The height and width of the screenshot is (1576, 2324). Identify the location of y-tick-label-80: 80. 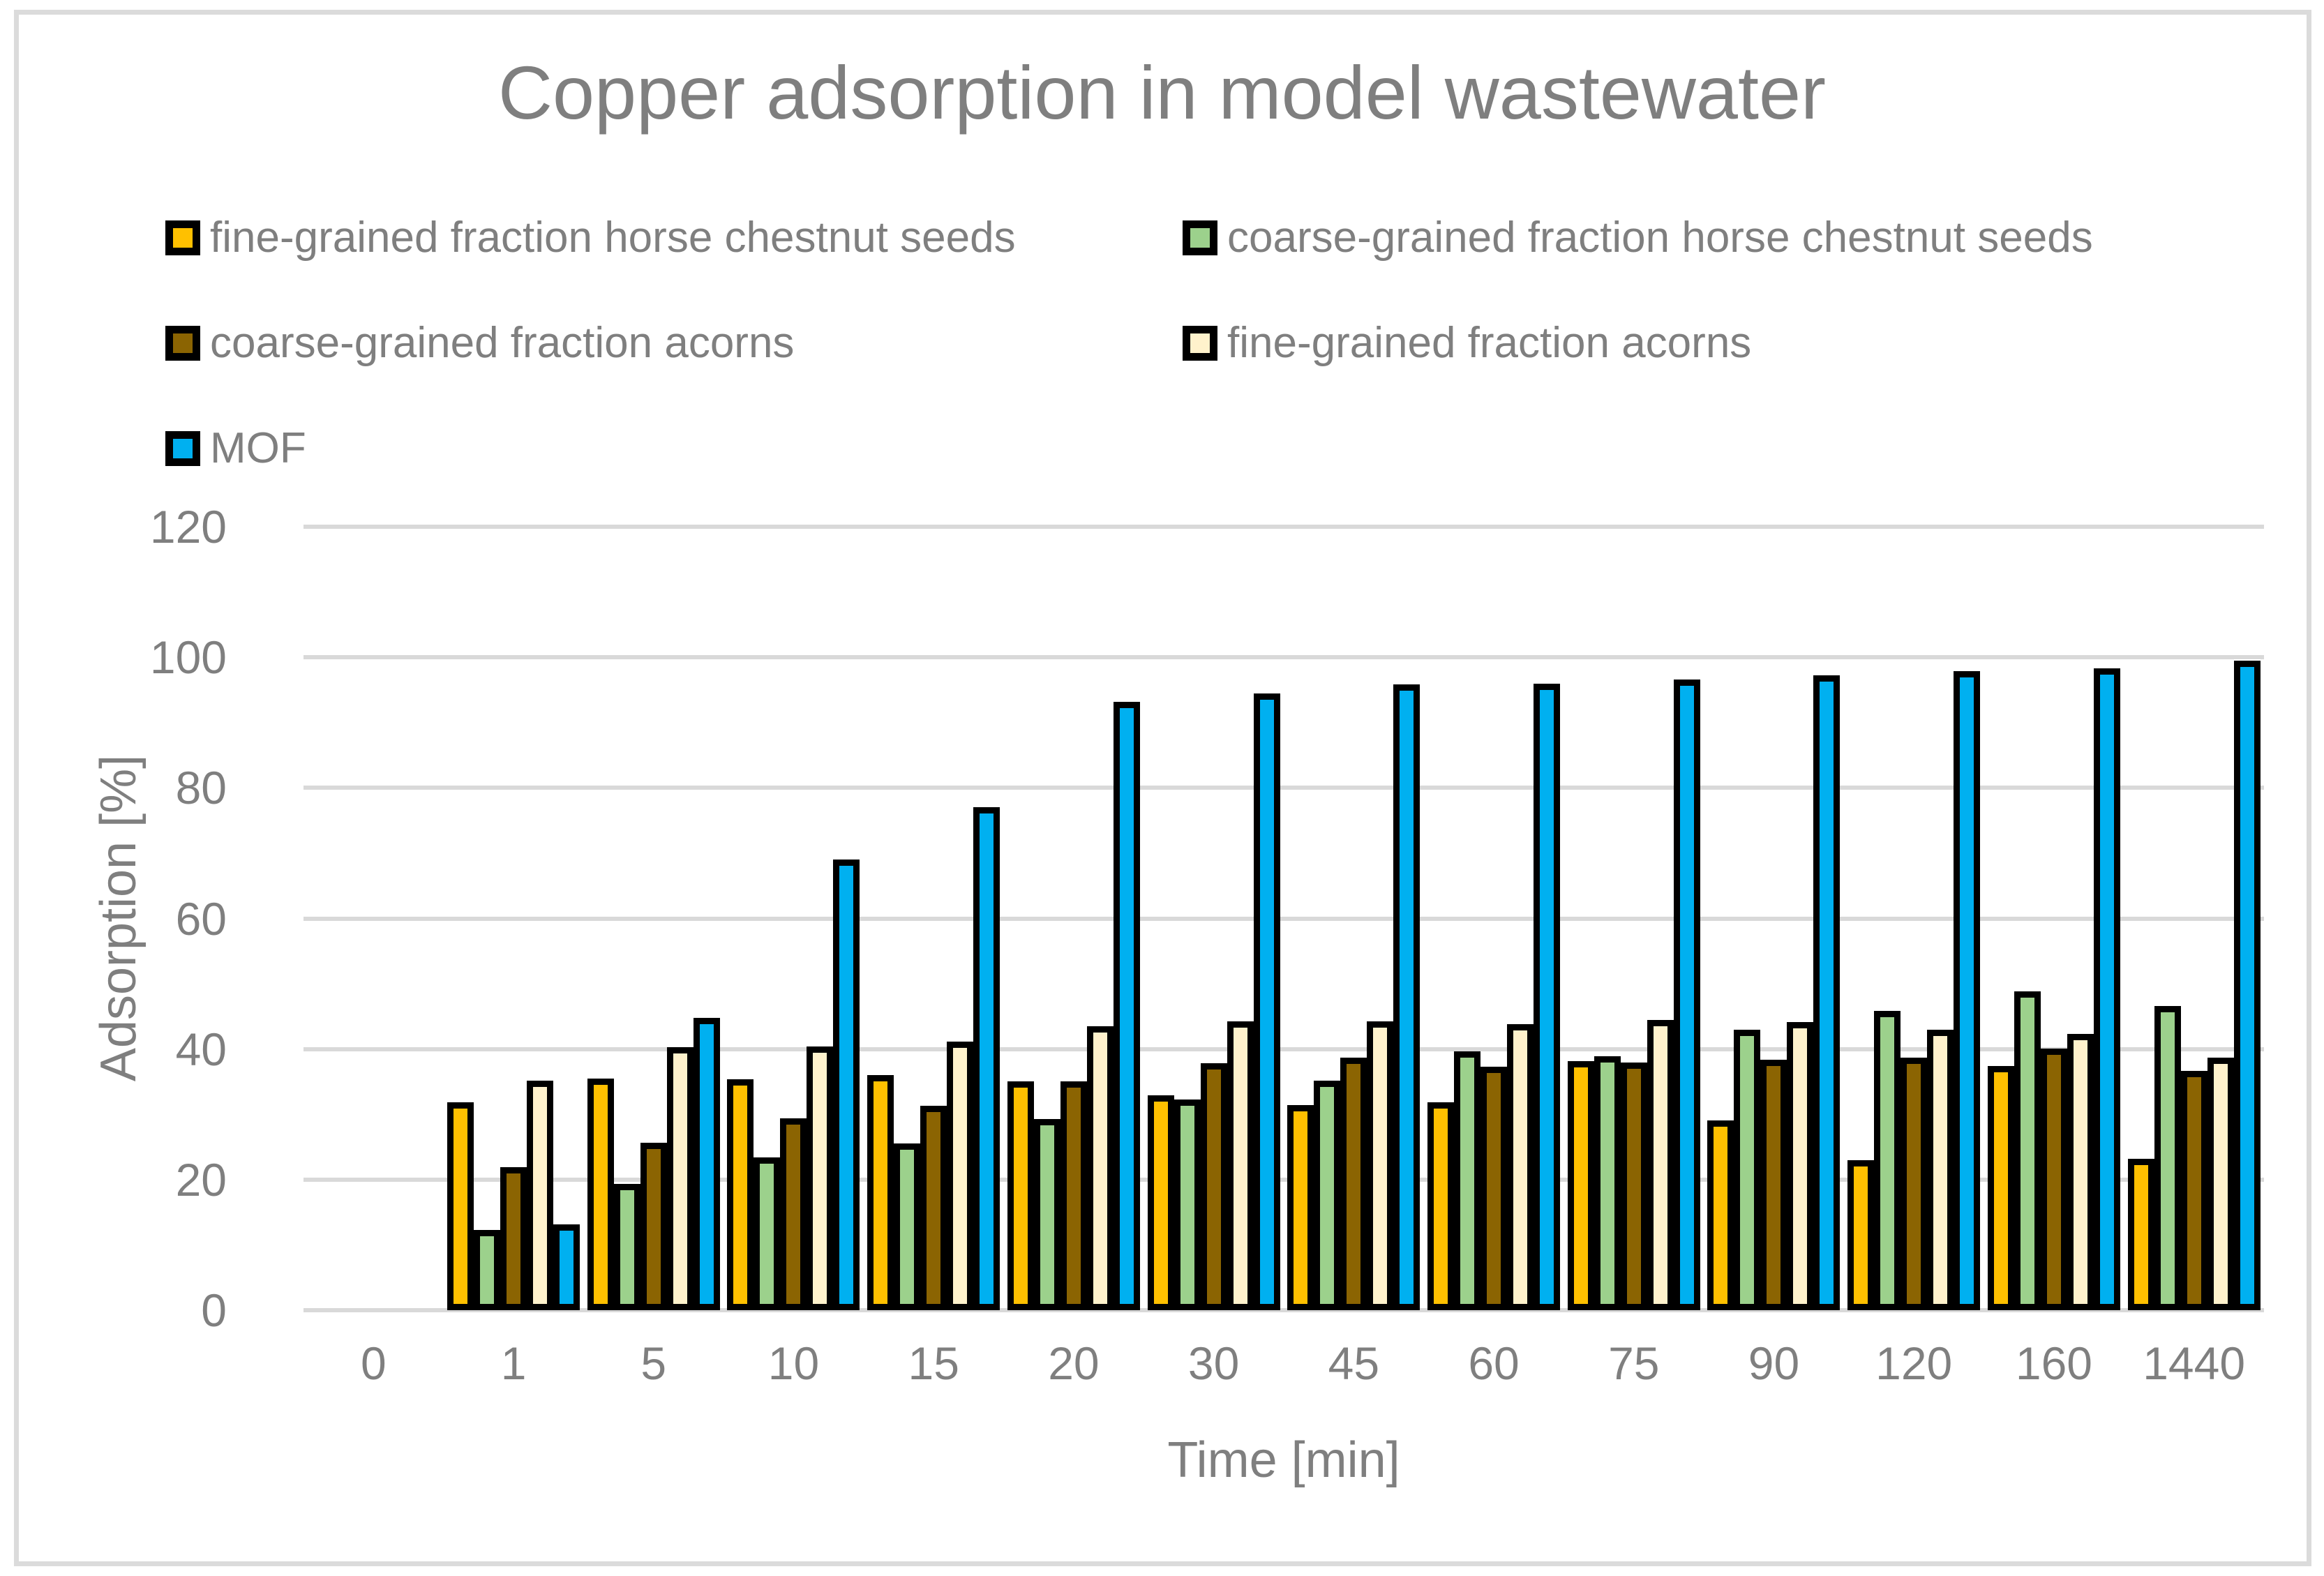
(201, 788).